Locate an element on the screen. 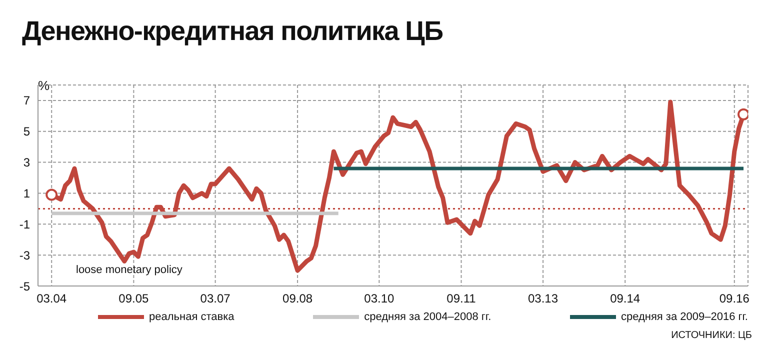  x-tick-label: 09.16 is located at coordinates (734, 299).